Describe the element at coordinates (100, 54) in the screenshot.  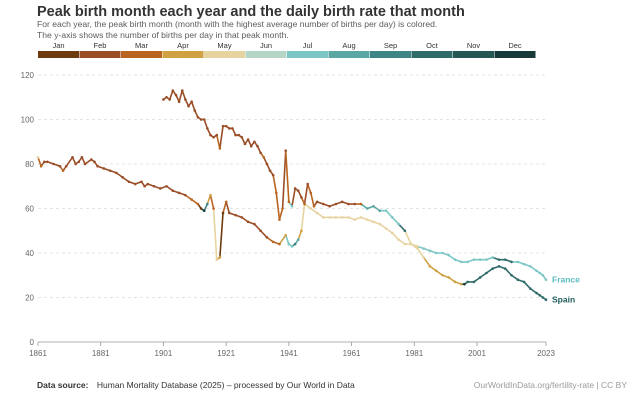
I see `legend-swatch-feb` at that location.